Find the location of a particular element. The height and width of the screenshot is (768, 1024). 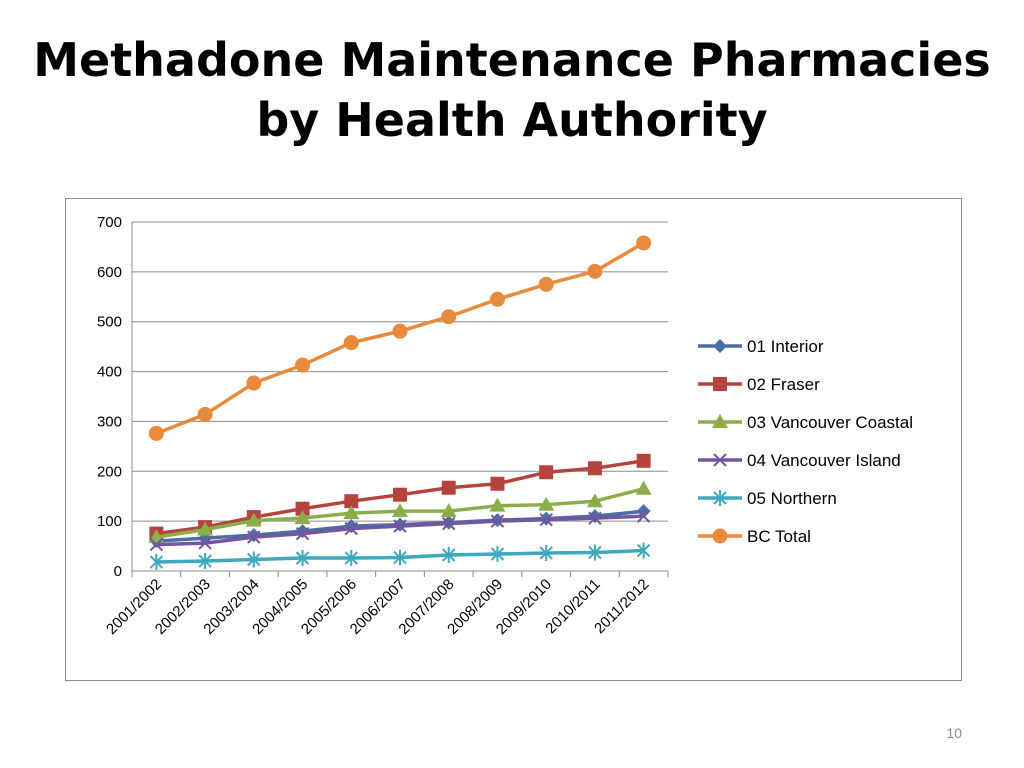

y-tick-label: 600 is located at coordinates (109, 272).